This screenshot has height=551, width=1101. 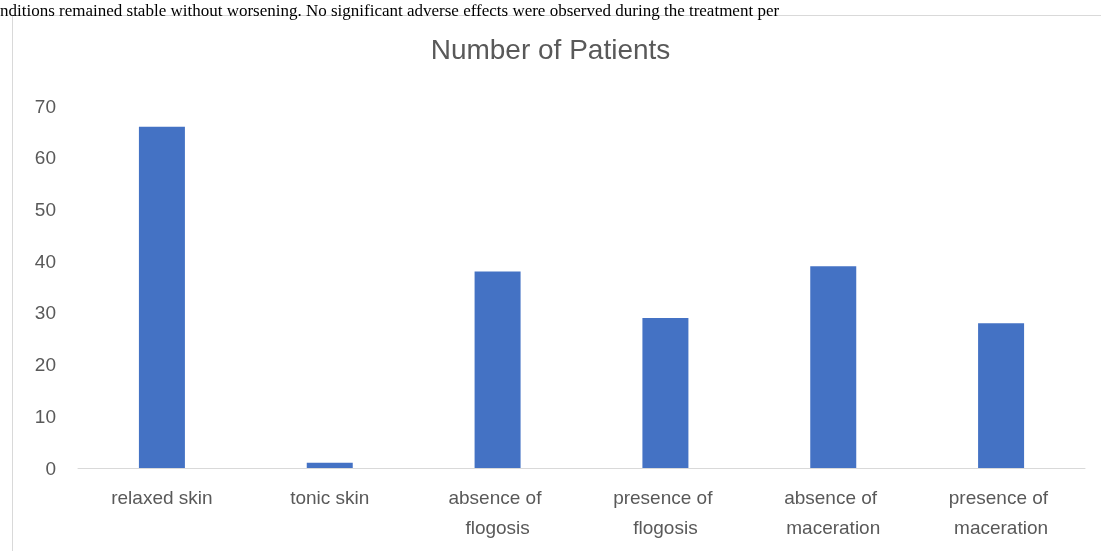 What do you see at coordinates (45, 416) in the screenshot?
I see `y-tick-label: 10` at bounding box center [45, 416].